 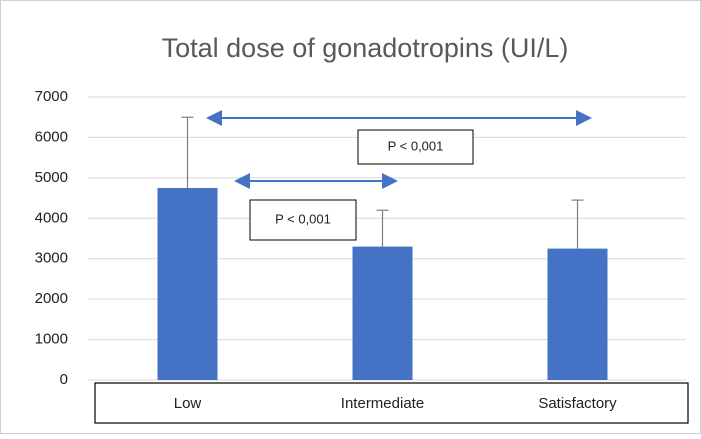 What do you see at coordinates (577, 403) in the screenshot?
I see `x-tick-label: Satisfactory` at bounding box center [577, 403].